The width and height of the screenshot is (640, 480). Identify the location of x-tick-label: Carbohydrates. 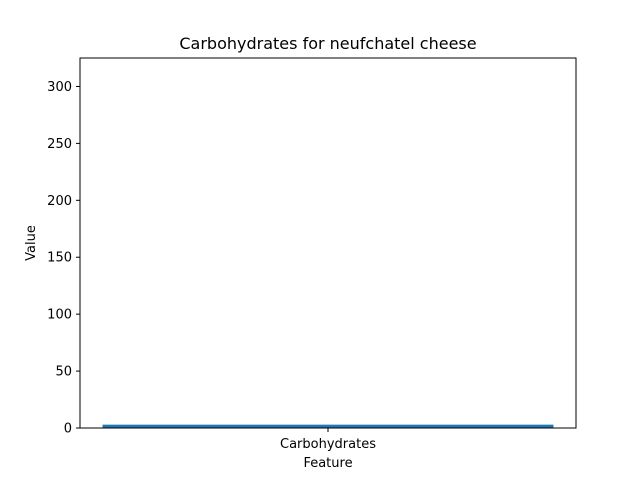
(328, 444).